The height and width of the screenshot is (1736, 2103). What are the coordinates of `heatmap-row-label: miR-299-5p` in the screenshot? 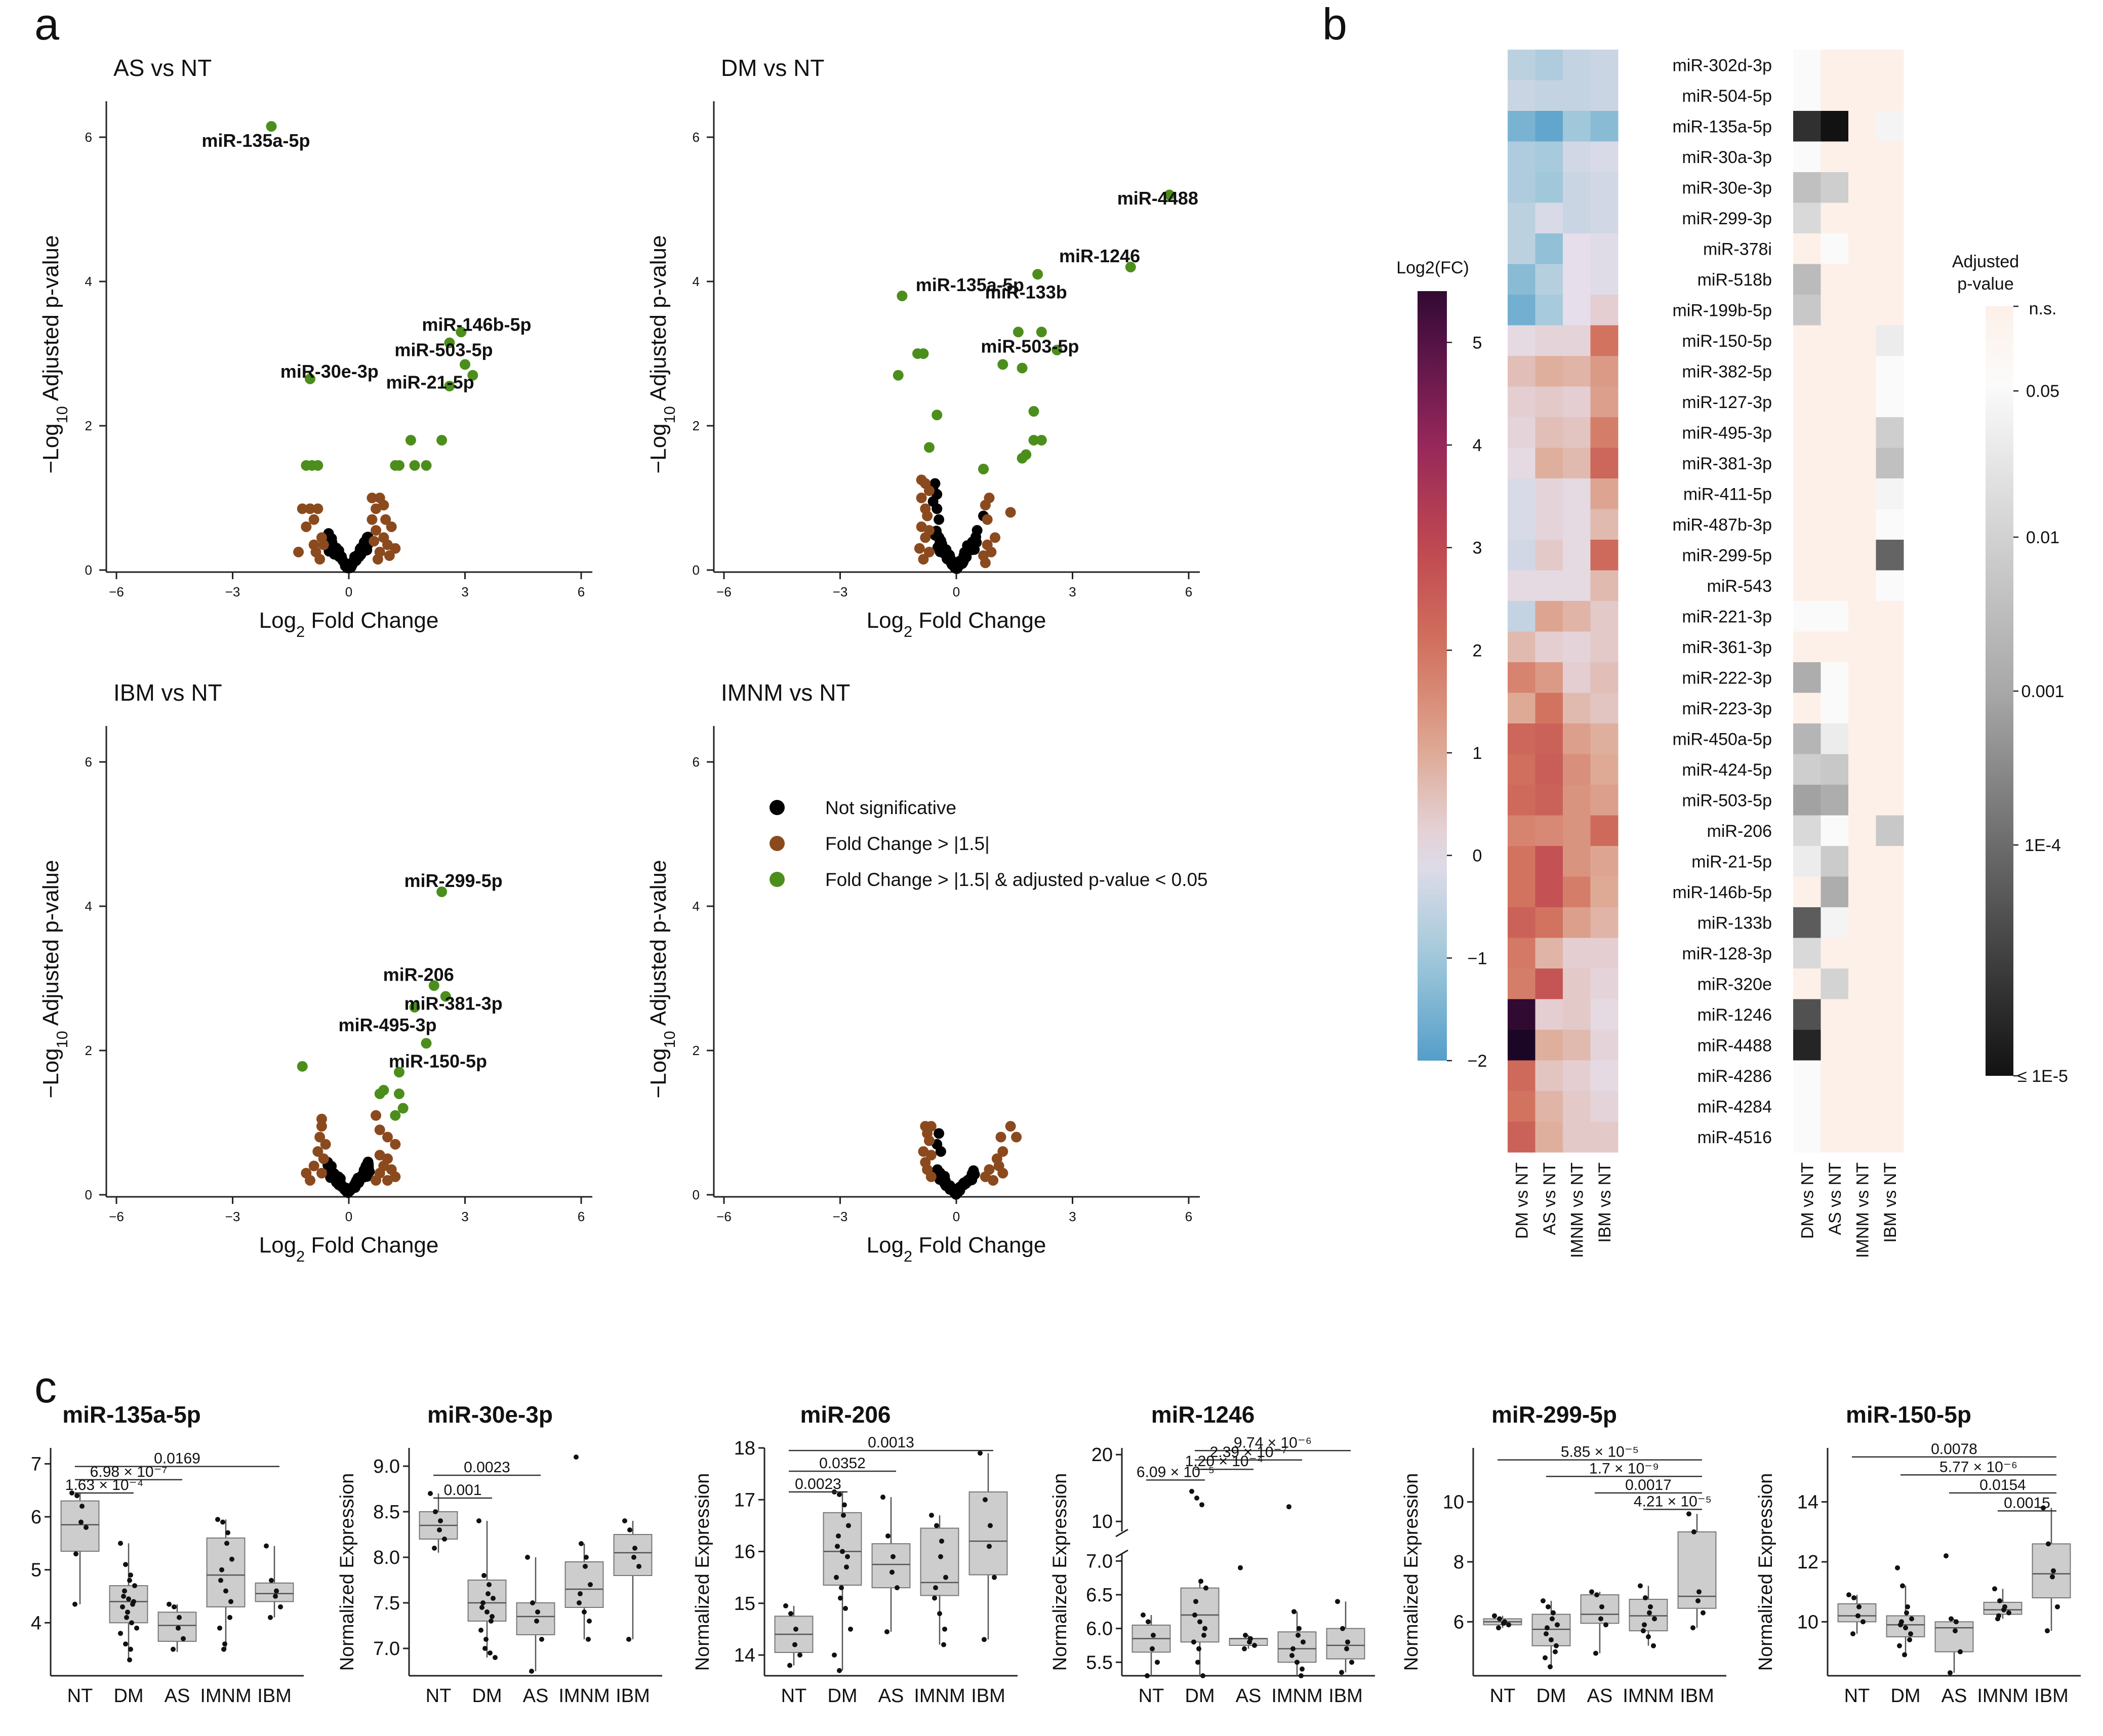 It's located at (1727, 555).